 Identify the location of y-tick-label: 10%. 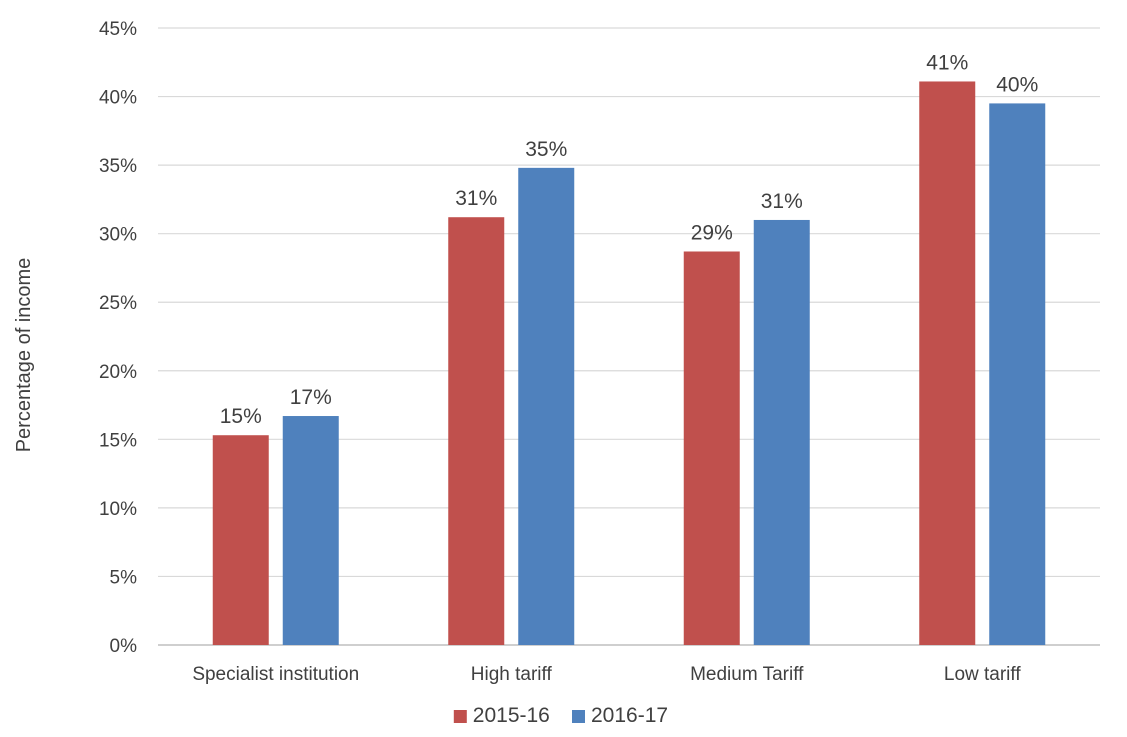
(118, 509).